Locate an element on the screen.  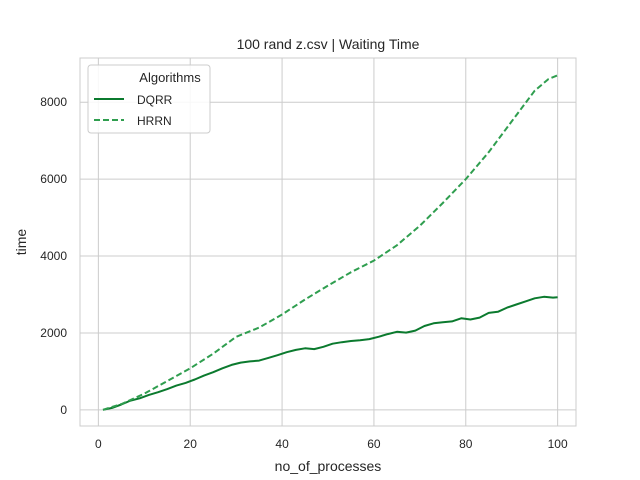
x-tick-label: 60 is located at coordinates (374, 444).